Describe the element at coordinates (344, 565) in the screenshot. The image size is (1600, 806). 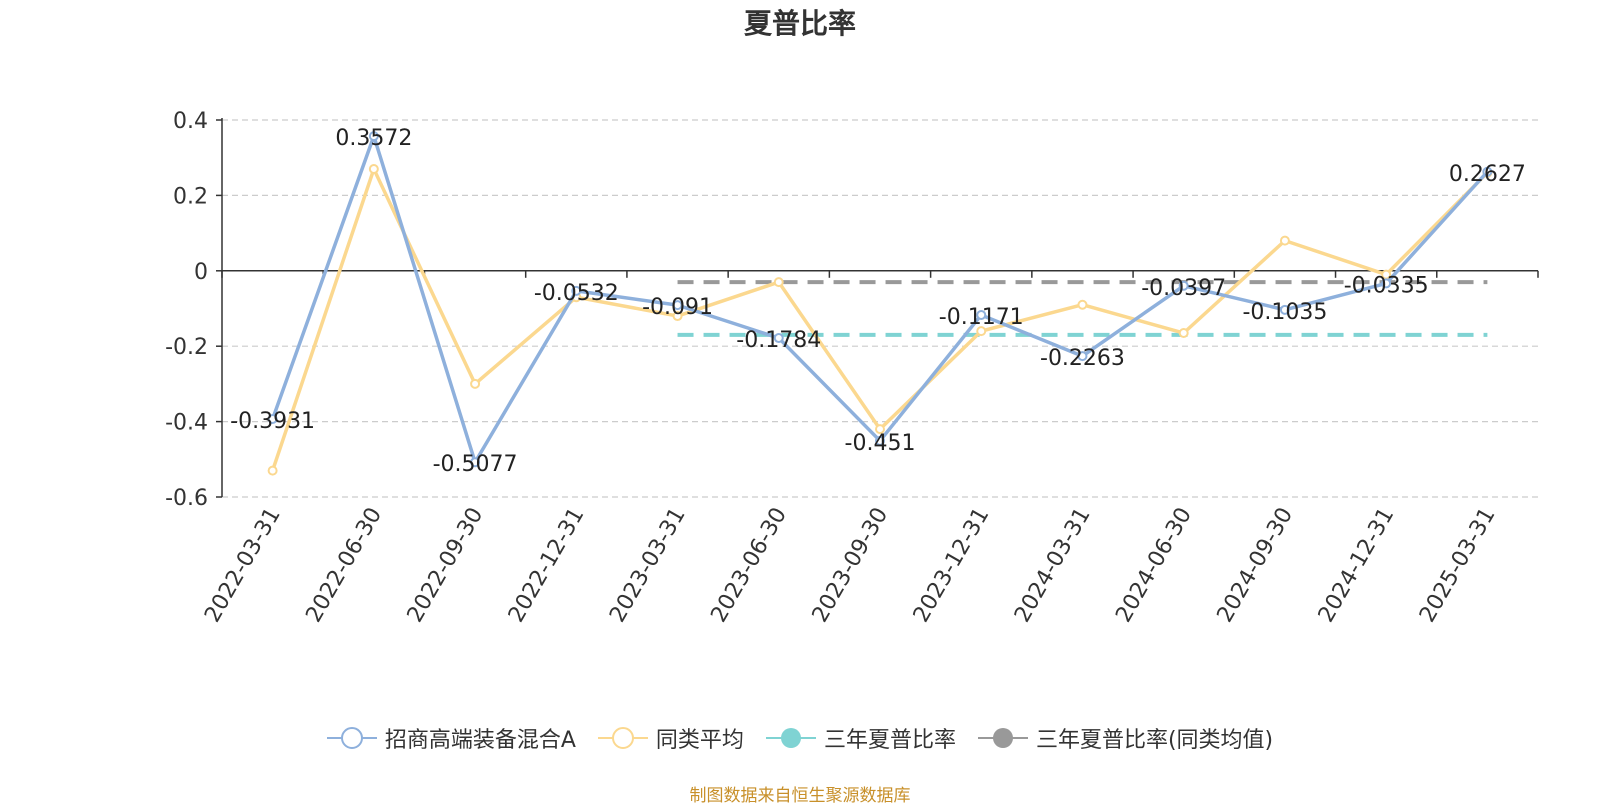
I see `x-tick-label: 2022-06-30` at that location.